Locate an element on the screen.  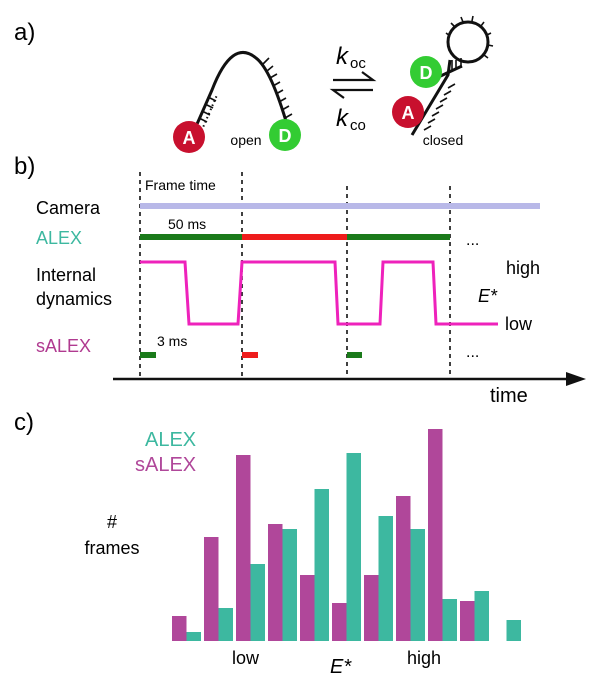
acceptor-dye-open is located at coordinates (189, 137).